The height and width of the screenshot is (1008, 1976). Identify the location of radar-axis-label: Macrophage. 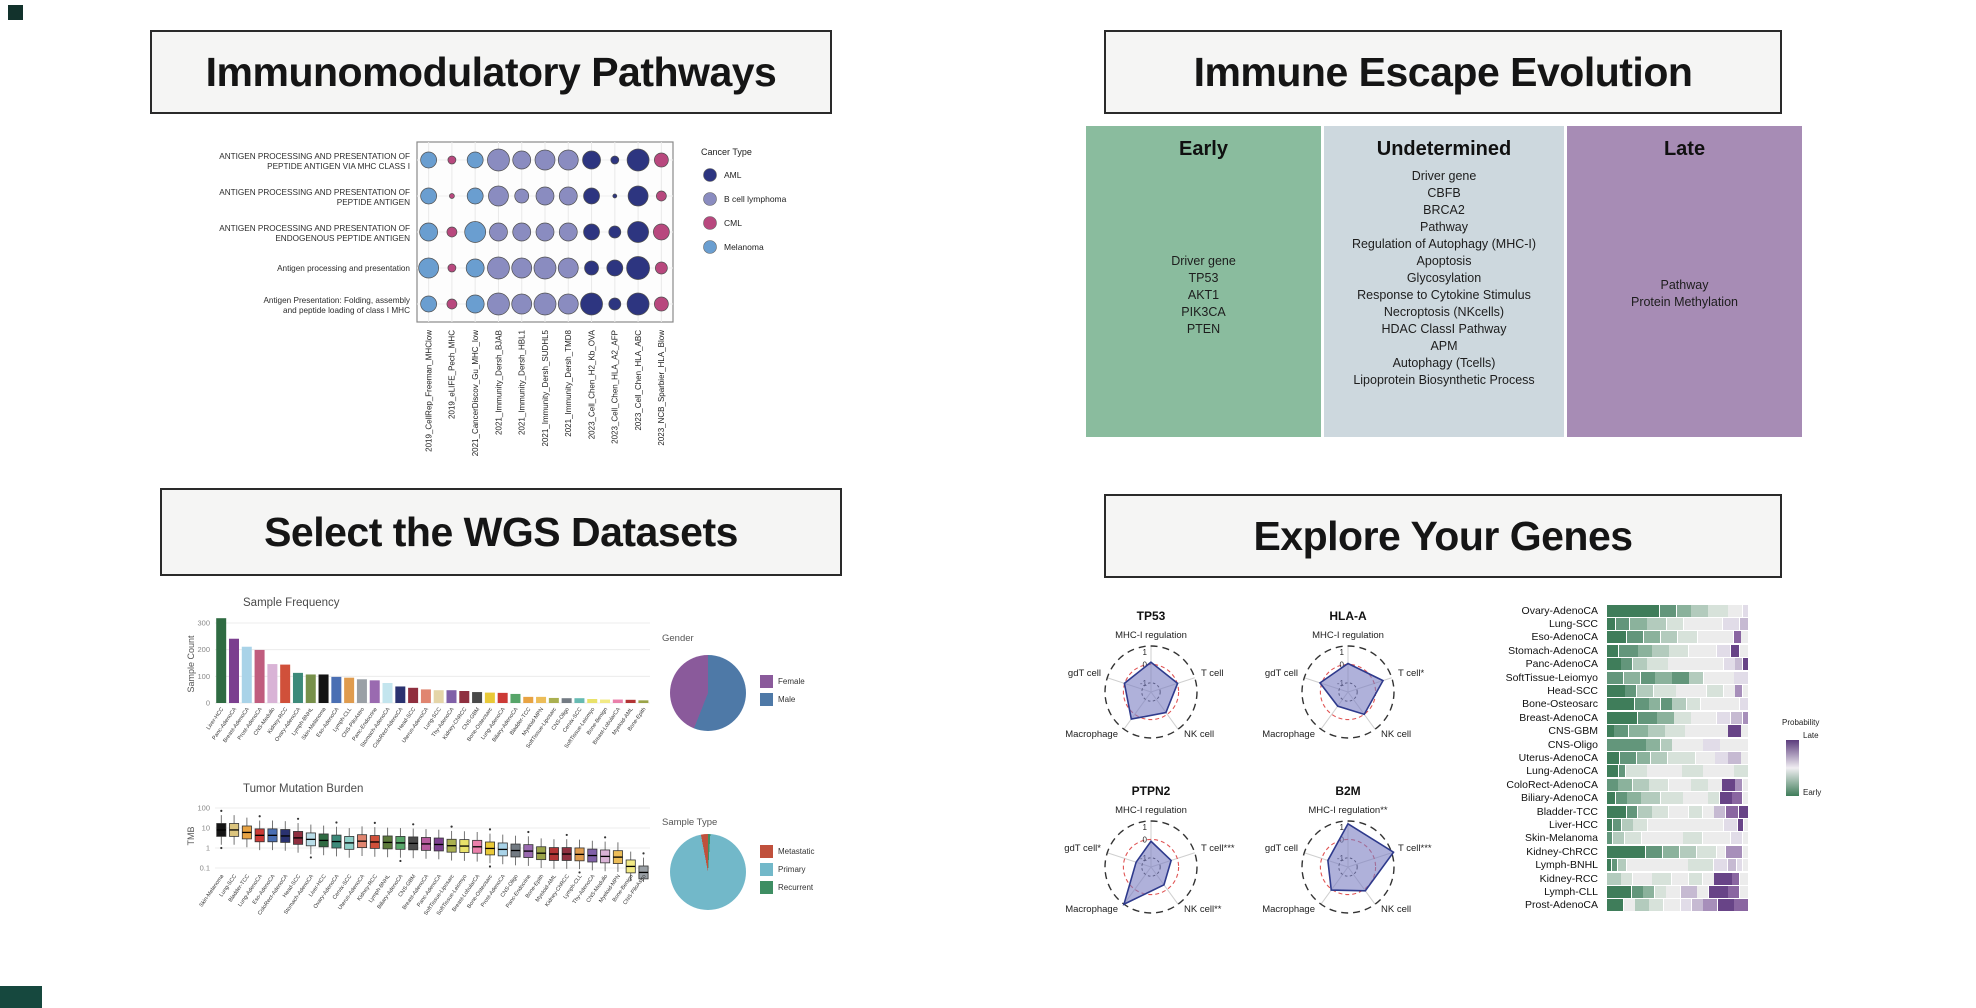
(1288, 734).